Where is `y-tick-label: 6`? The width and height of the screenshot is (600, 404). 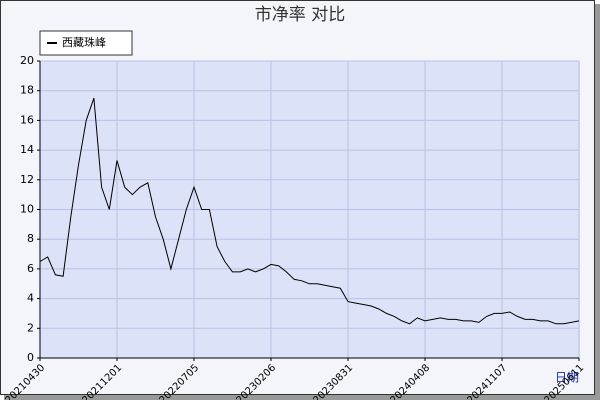
y-tick-label: 6 is located at coordinates (30, 268).